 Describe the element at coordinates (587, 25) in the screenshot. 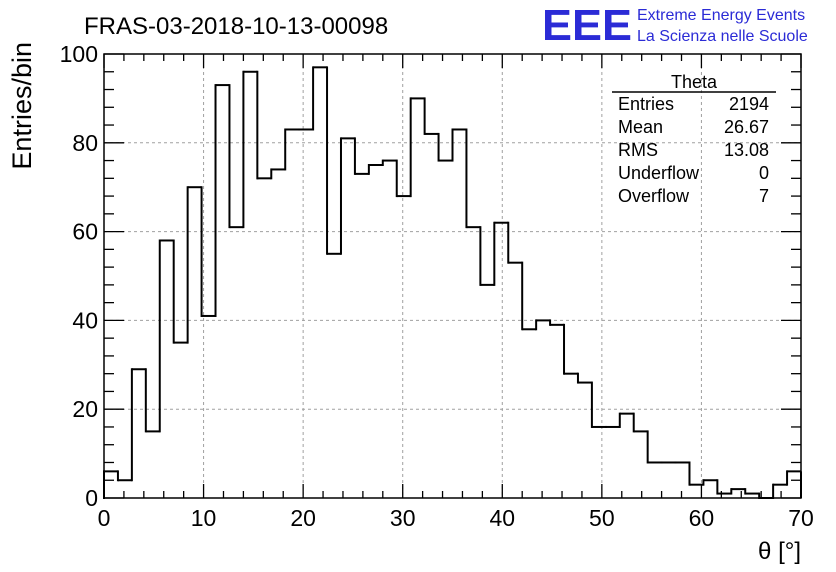

I see `eee-logo-mark: EEE` at that location.